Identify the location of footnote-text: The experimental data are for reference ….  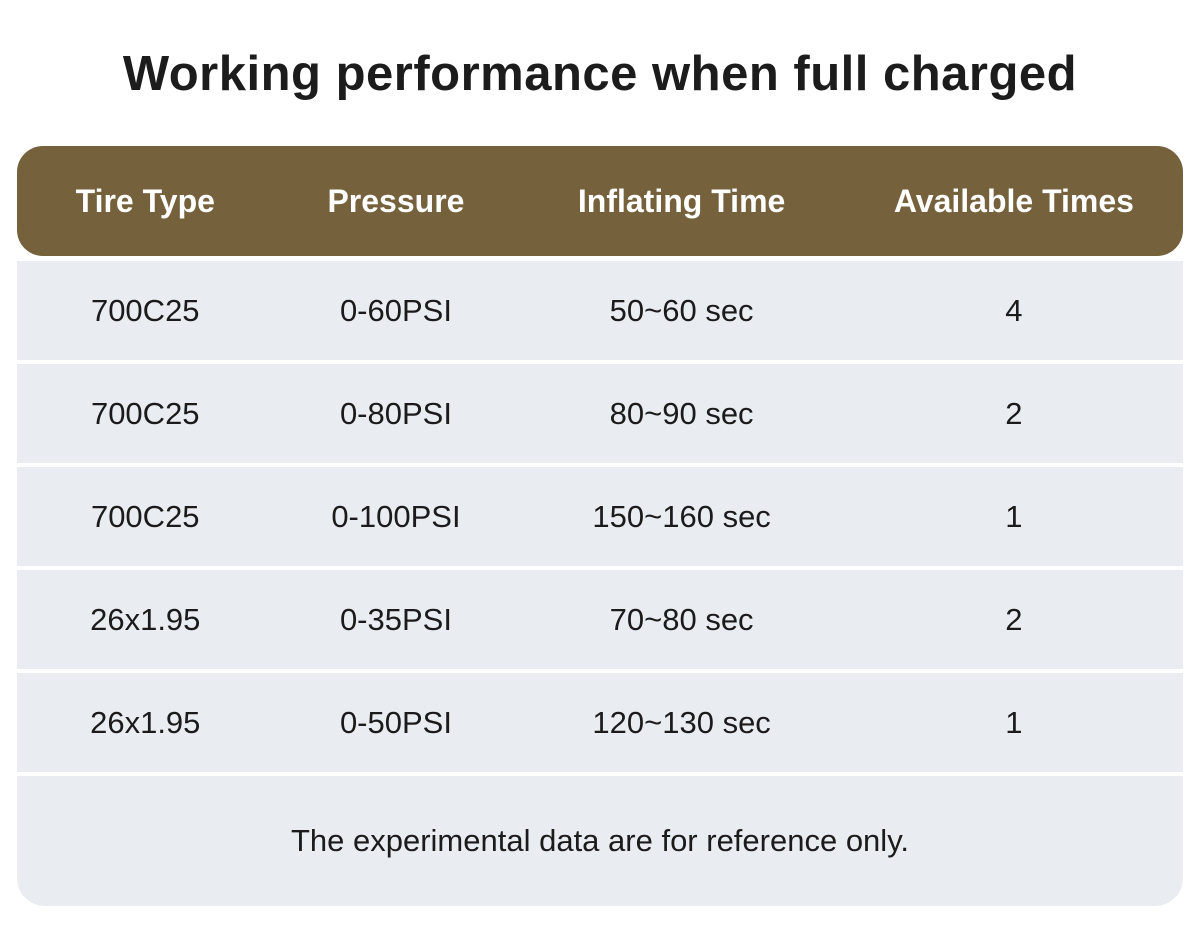
(600, 840).